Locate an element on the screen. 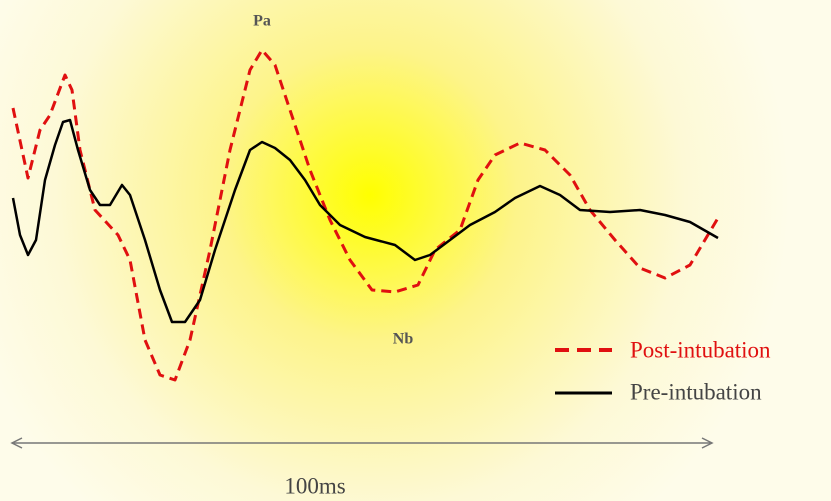  legend-label: Post-intubation is located at coordinates (700, 349).